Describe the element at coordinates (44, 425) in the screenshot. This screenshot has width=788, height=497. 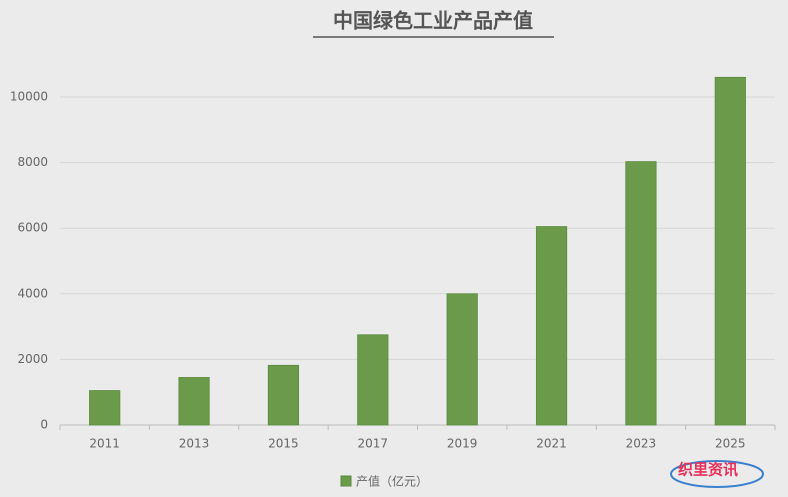
I see `y-tick-label: 0` at that location.